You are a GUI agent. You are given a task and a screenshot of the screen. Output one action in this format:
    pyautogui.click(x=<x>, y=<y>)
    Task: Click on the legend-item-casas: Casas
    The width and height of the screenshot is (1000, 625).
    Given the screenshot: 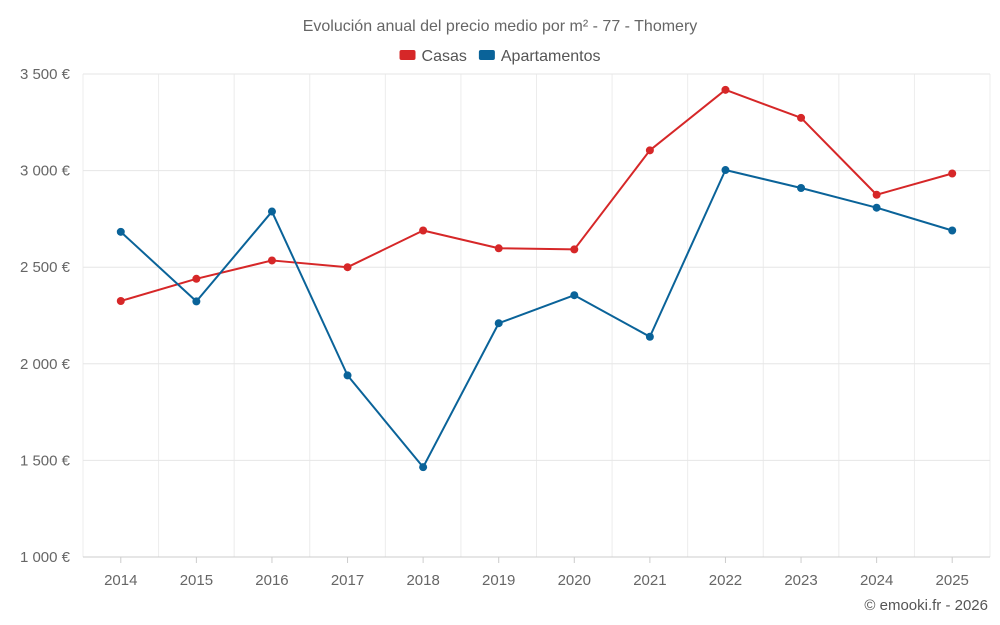 What is the action you would take?
    pyautogui.click(x=433, y=56)
    